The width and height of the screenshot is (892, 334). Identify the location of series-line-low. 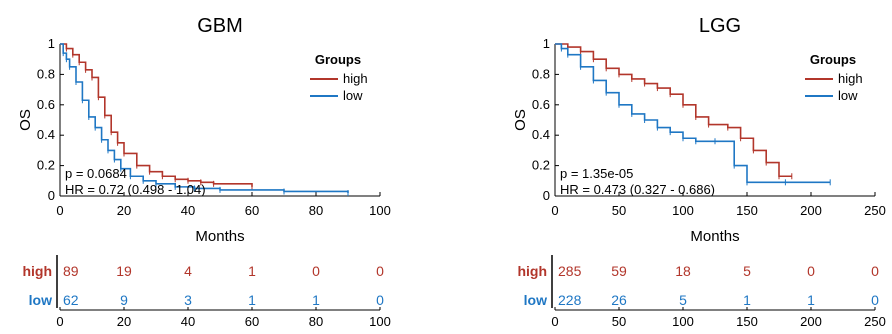
(693, 113).